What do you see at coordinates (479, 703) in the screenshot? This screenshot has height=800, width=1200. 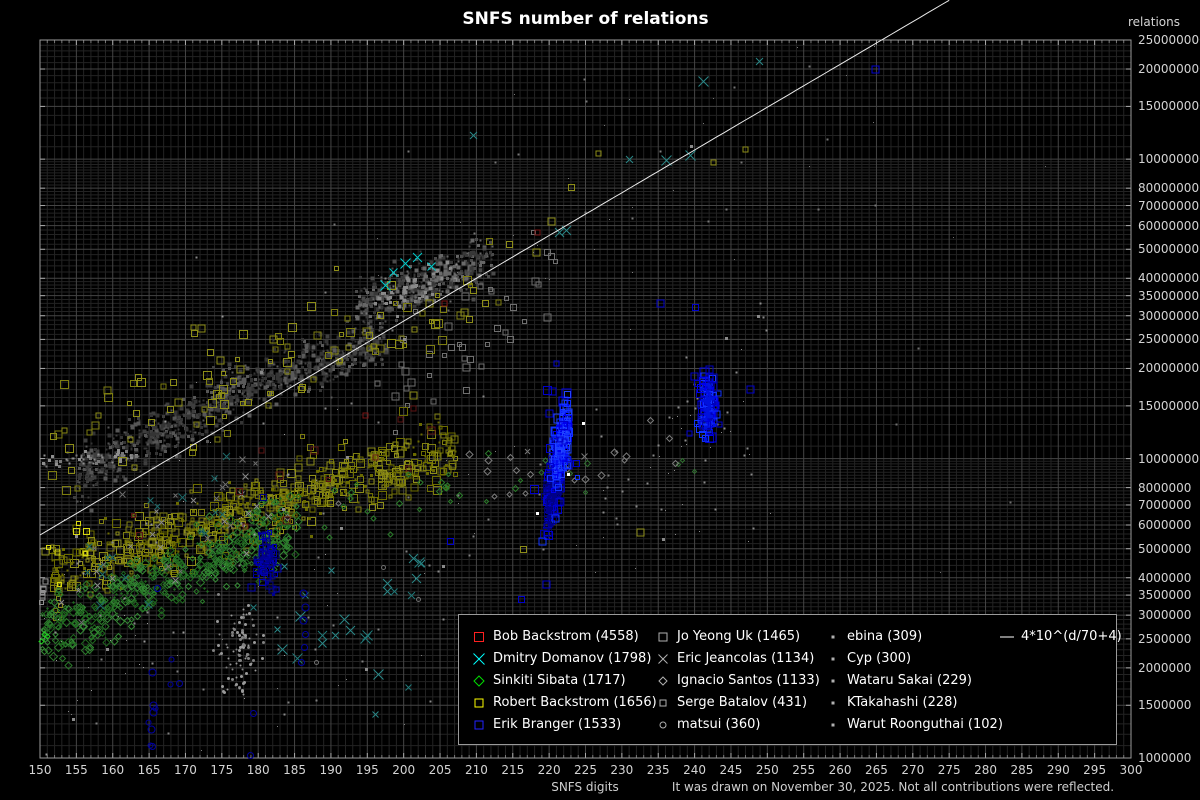 I see `robert-backstrom-1656--marker-icon` at bounding box center [479, 703].